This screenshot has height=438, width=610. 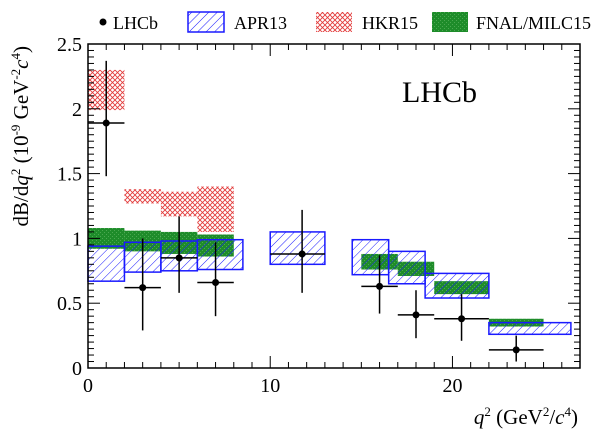 I want to click on y-tick-label: 0.5, so click(x=69, y=304).